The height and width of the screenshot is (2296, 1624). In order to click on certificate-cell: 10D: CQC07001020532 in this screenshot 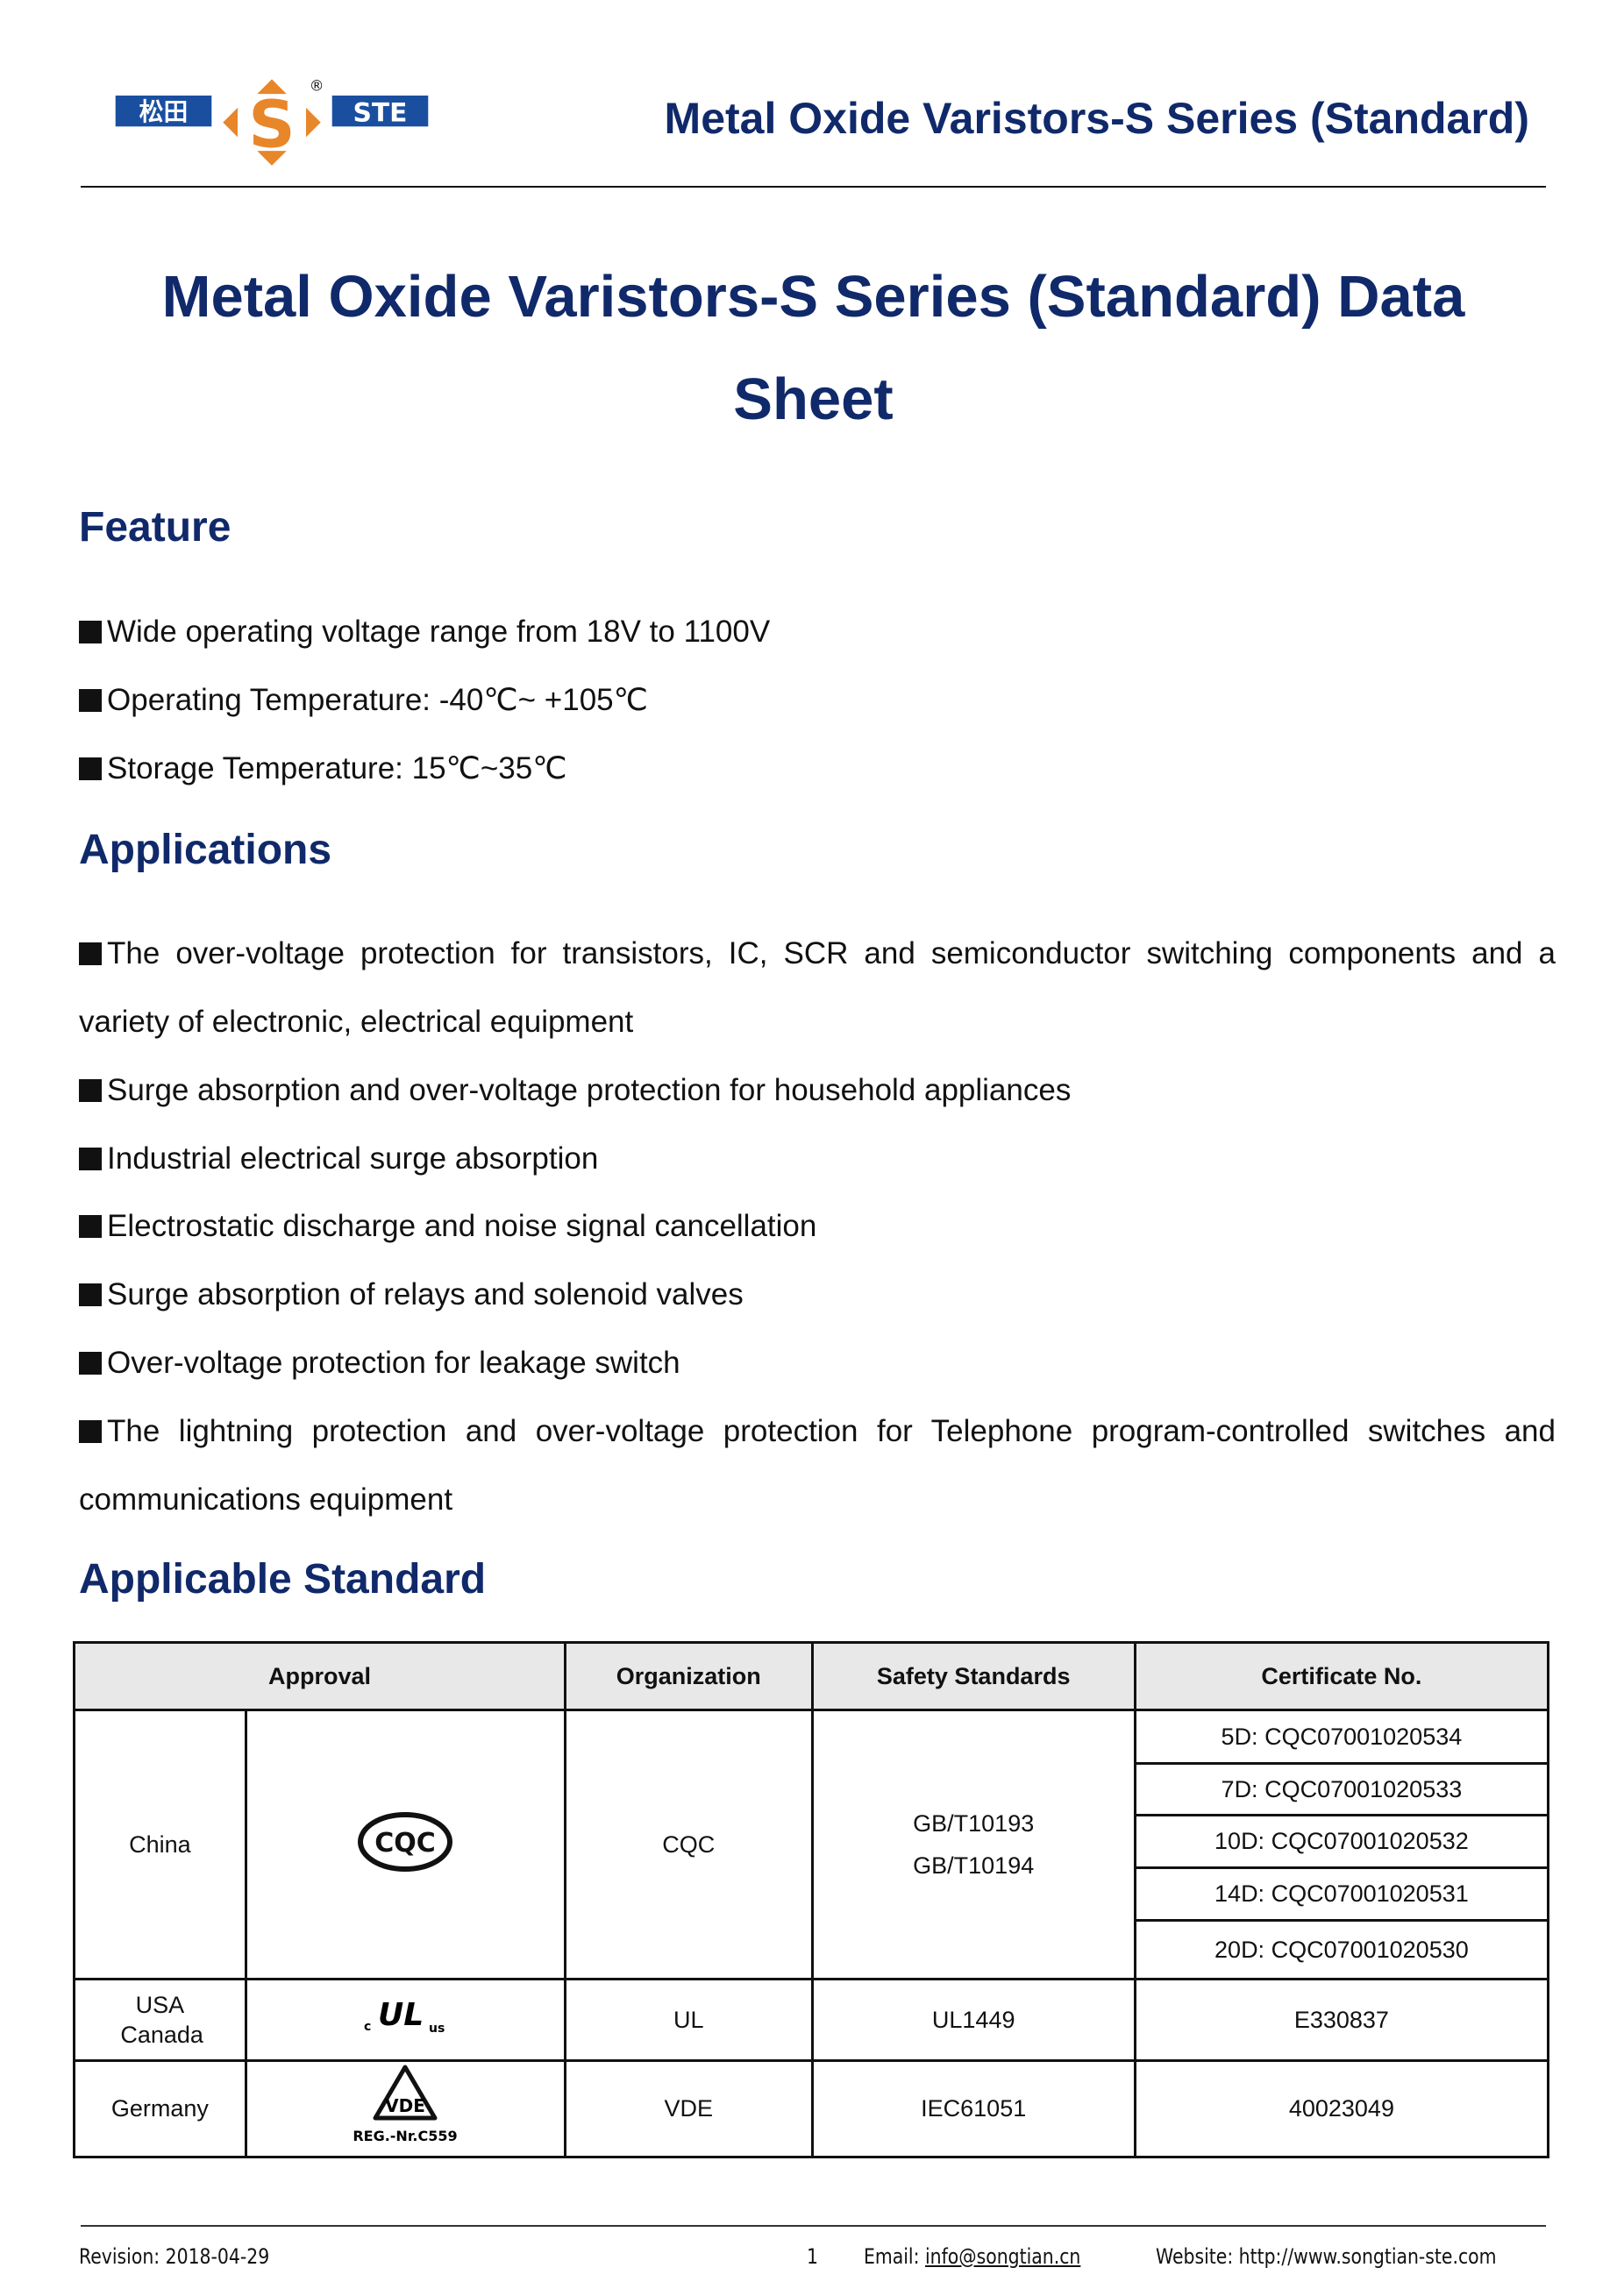, I will do `click(1342, 1841)`.